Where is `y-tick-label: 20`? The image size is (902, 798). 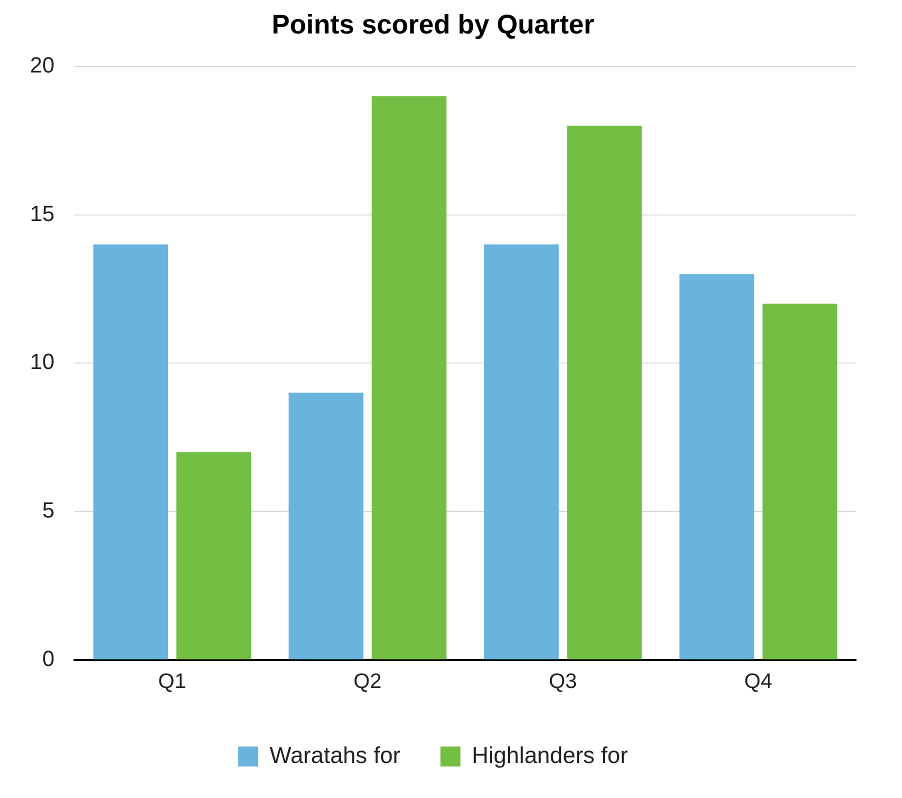 y-tick-label: 20 is located at coordinates (42, 65).